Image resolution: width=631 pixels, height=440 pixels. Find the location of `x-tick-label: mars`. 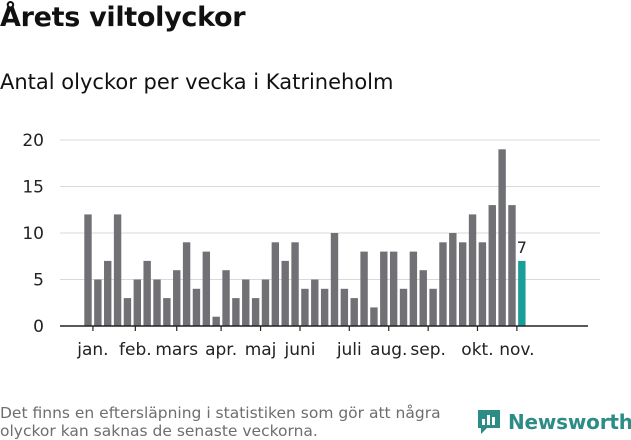

x-tick-label: mars is located at coordinates (176, 350).